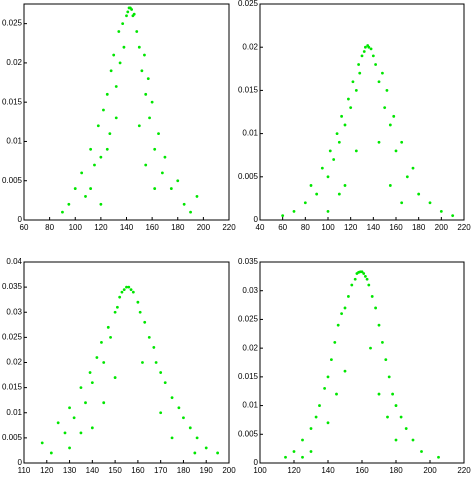 Image resolution: width=474 pixels, height=477 pixels. Describe the element at coordinates (70, 470) in the screenshot. I see `x-tick-label: 130` at that location.